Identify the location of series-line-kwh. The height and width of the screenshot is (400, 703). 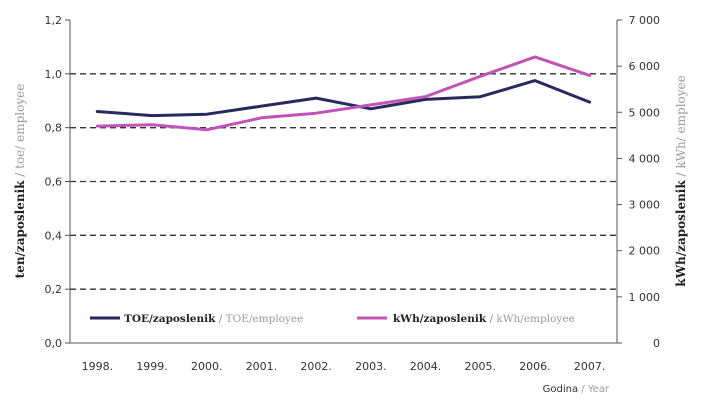
(343, 93).